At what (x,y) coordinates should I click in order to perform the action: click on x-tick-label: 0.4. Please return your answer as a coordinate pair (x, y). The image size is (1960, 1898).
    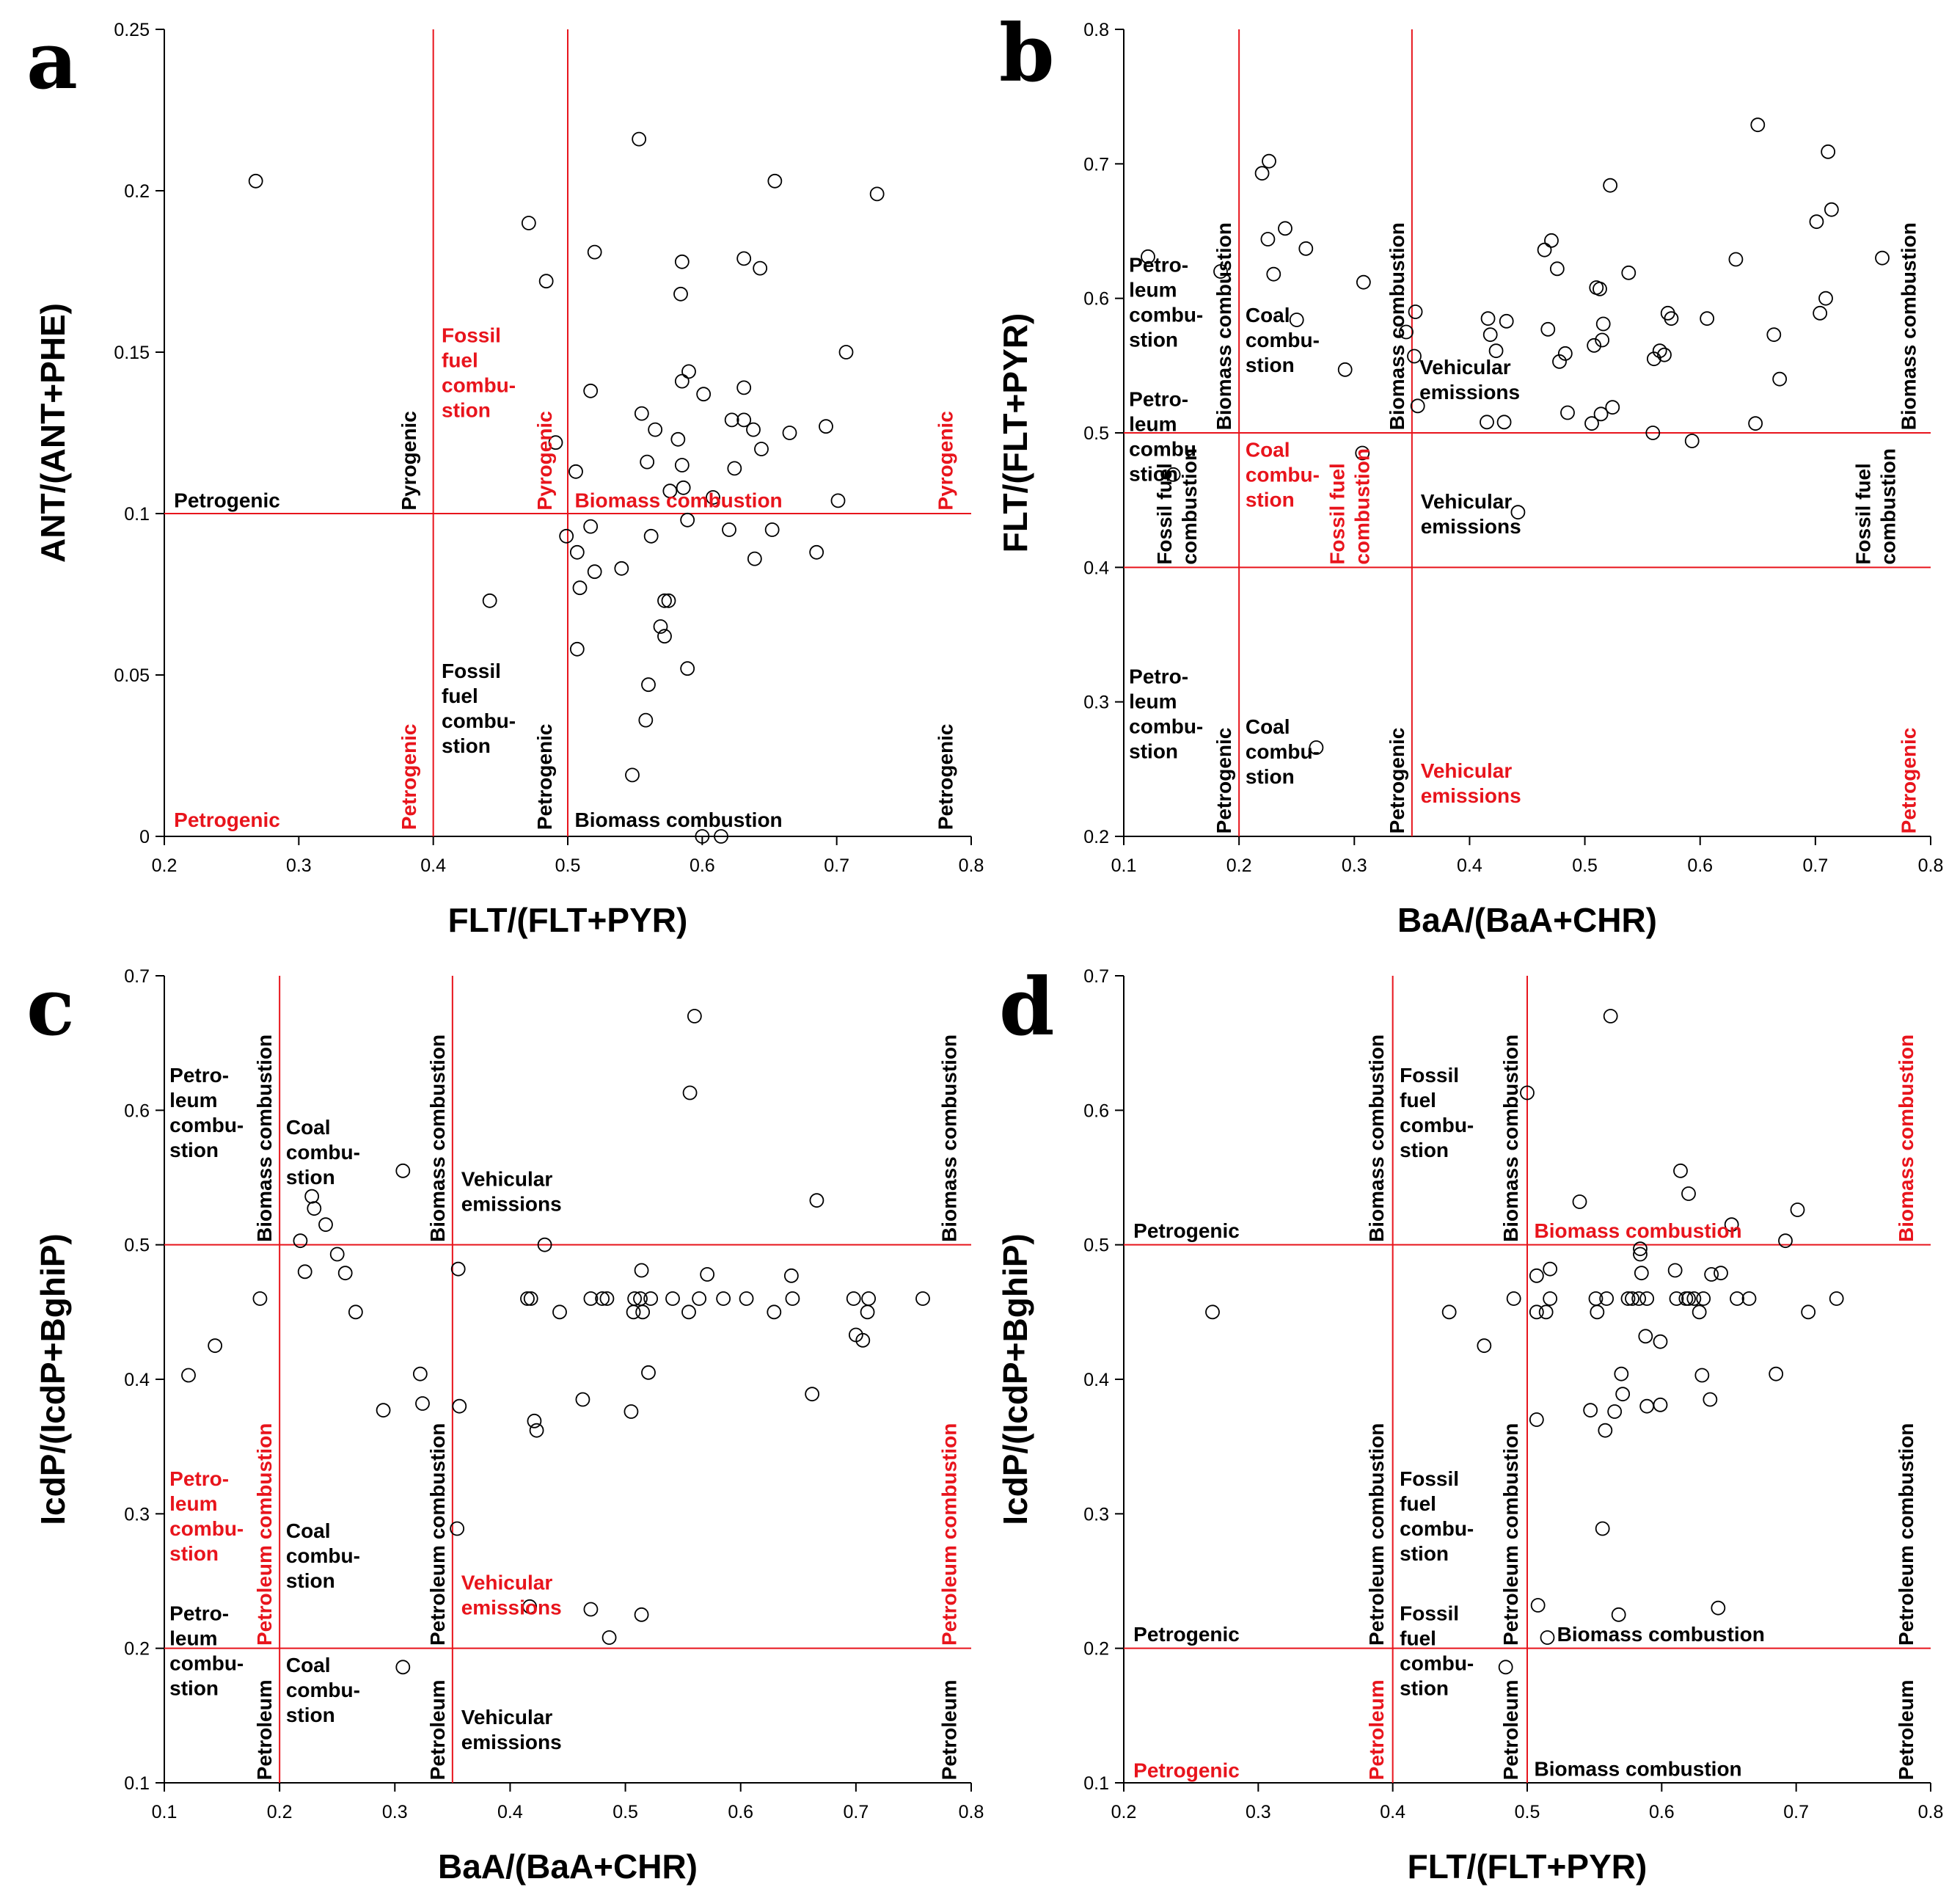
    Looking at the image, I should click on (1469, 865).